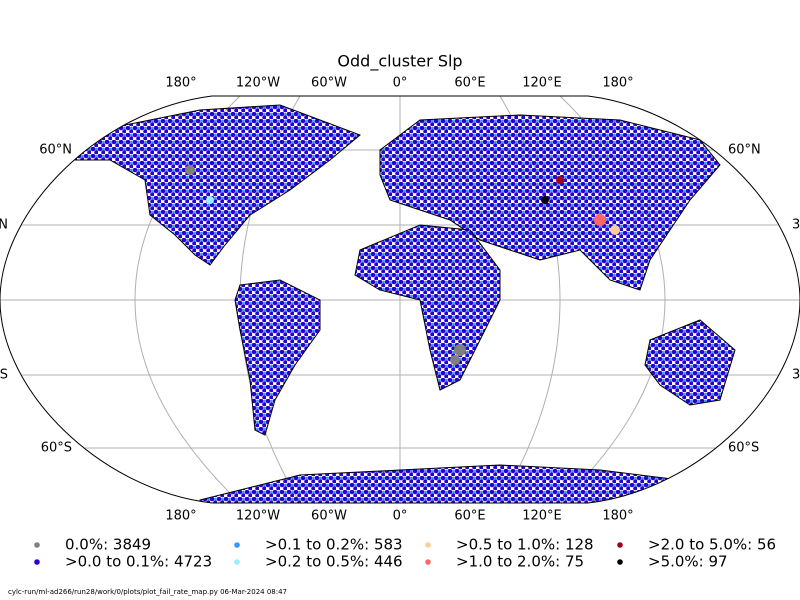  Describe the element at coordinates (399, 62) in the screenshot. I see `map-title: Odd_cluster Slp` at that location.